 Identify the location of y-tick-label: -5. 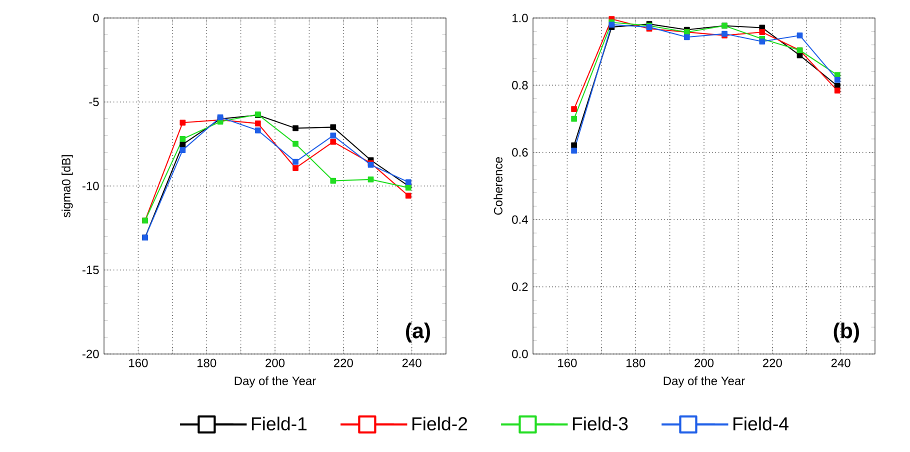
(94, 102).